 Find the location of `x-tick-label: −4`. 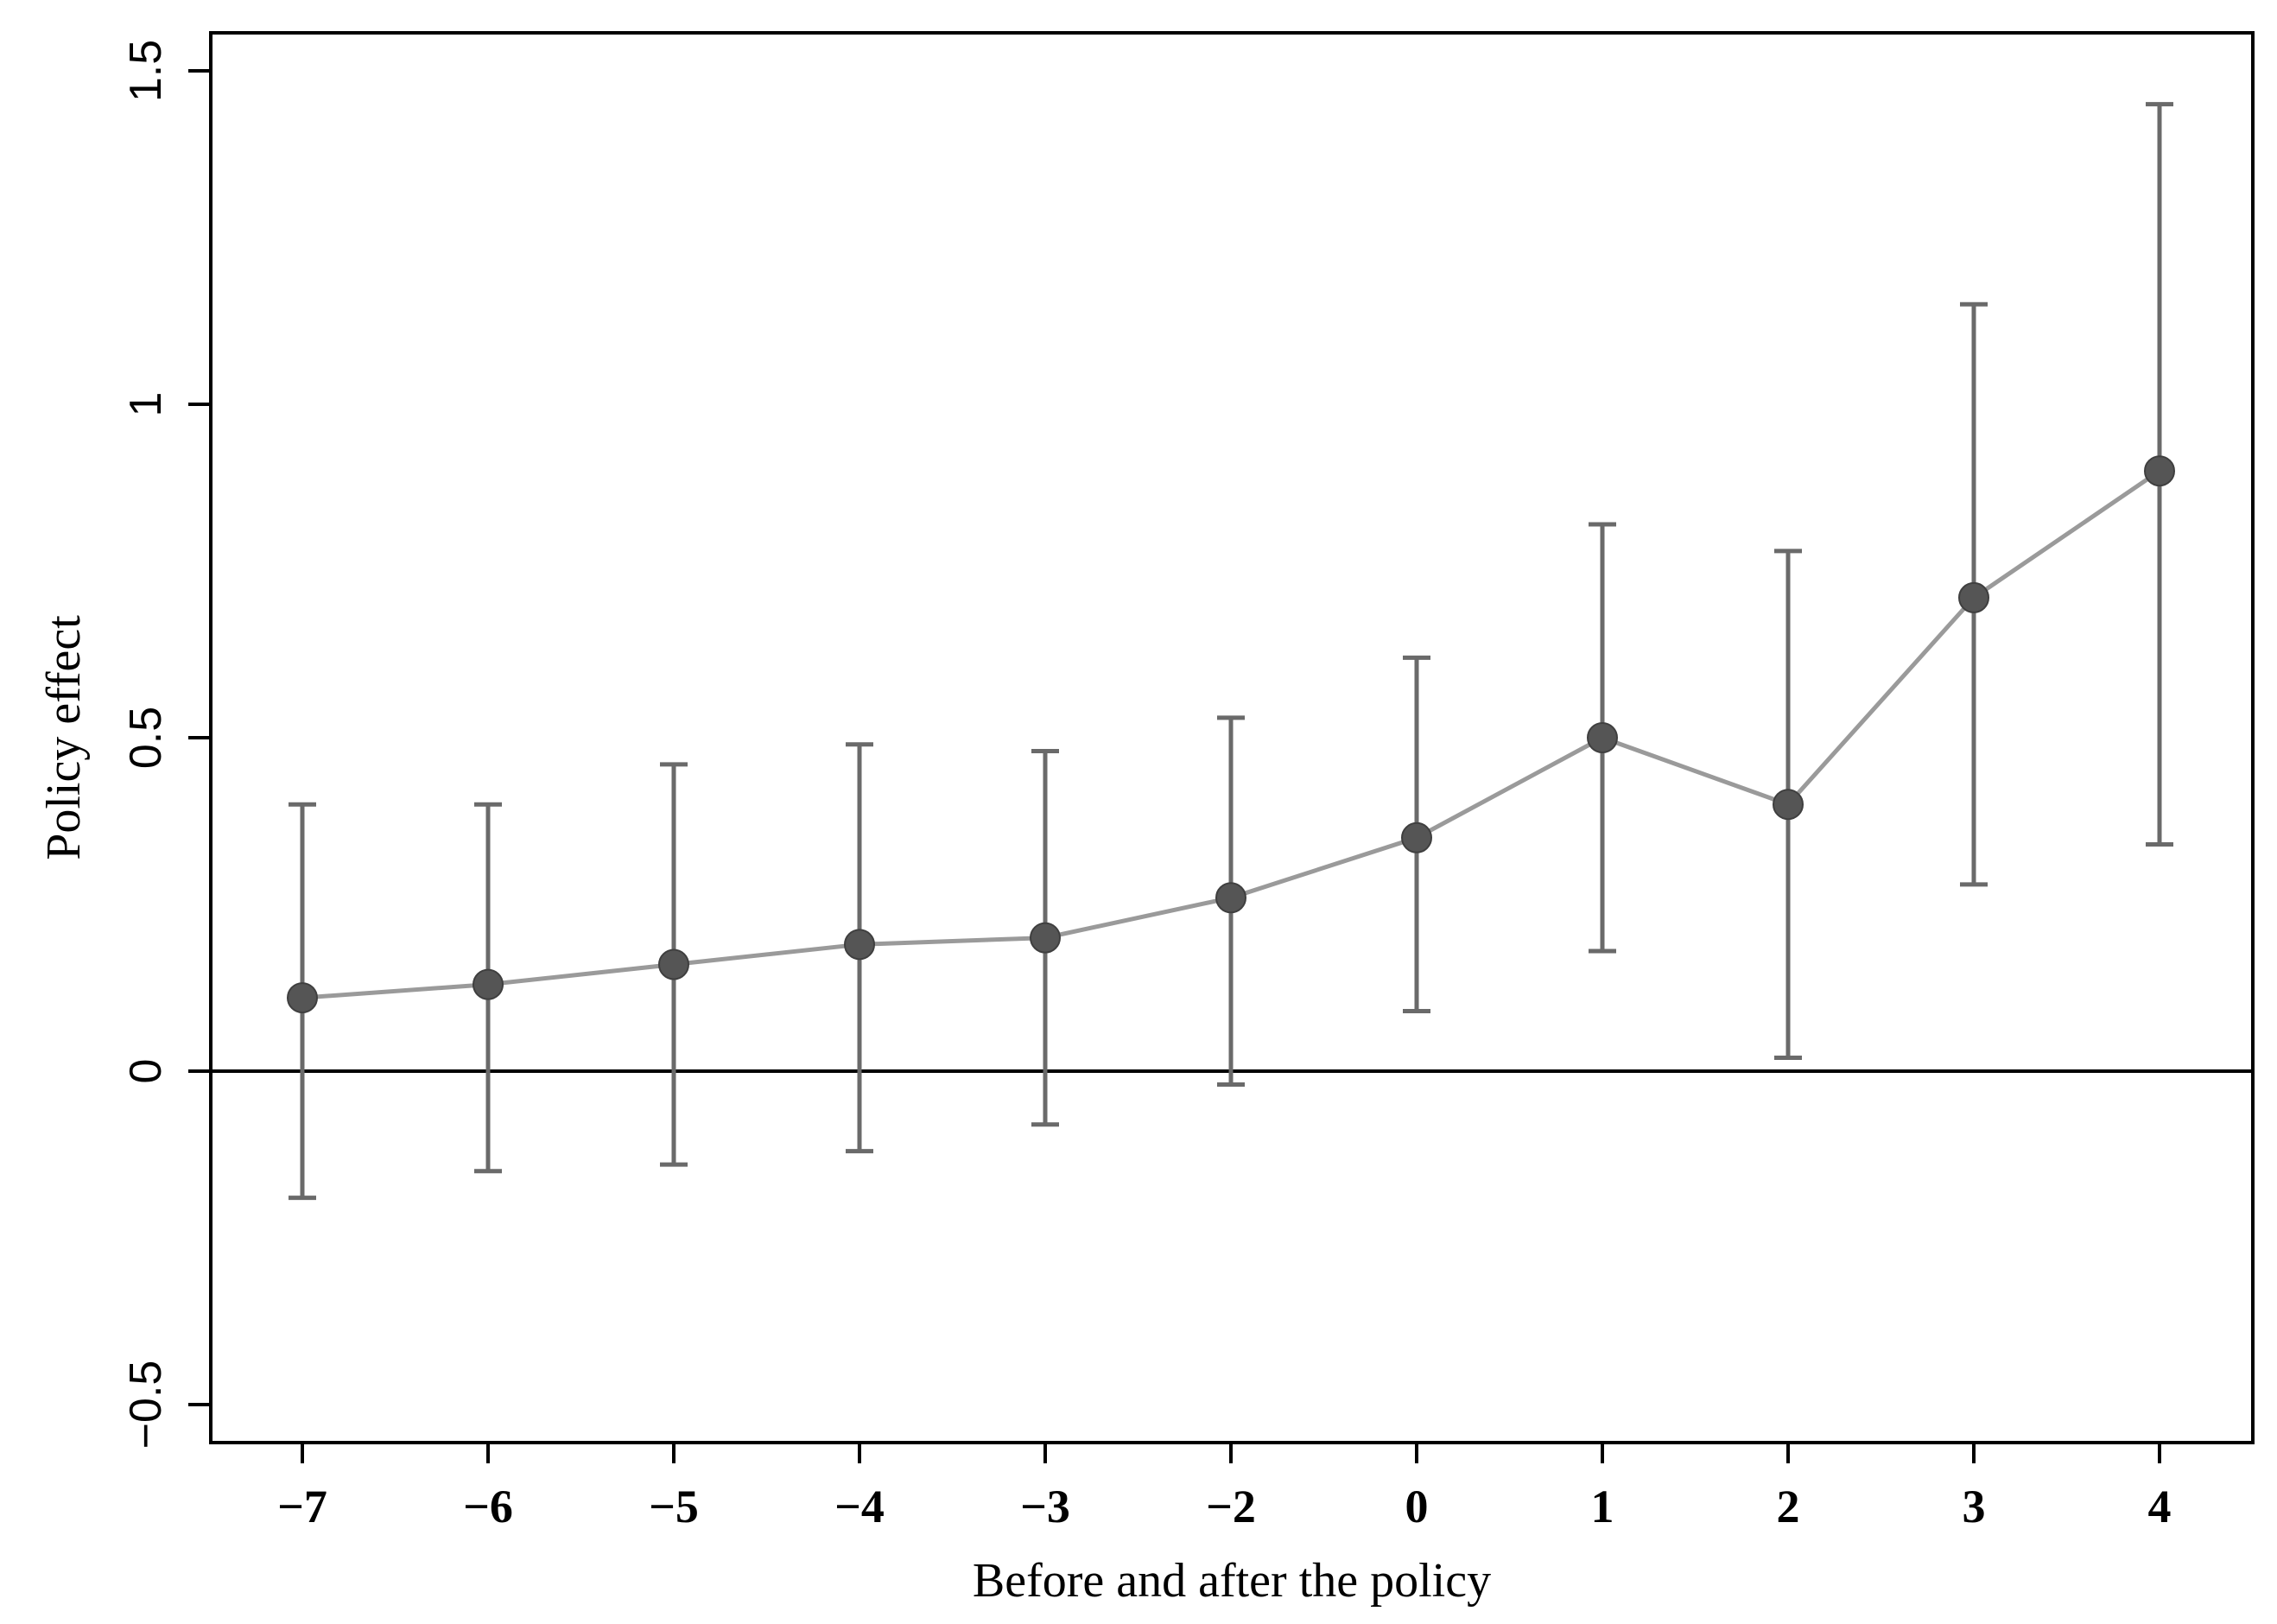

x-tick-label: −4 is located at coordinates (859, 1506).